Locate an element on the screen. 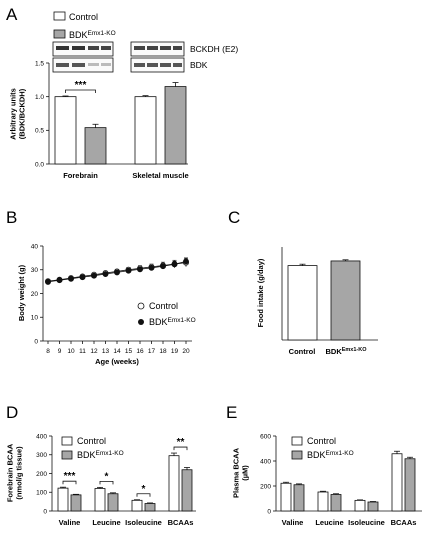  panel-b-y-tick-label: 0 is located at coordinates (36, 341).